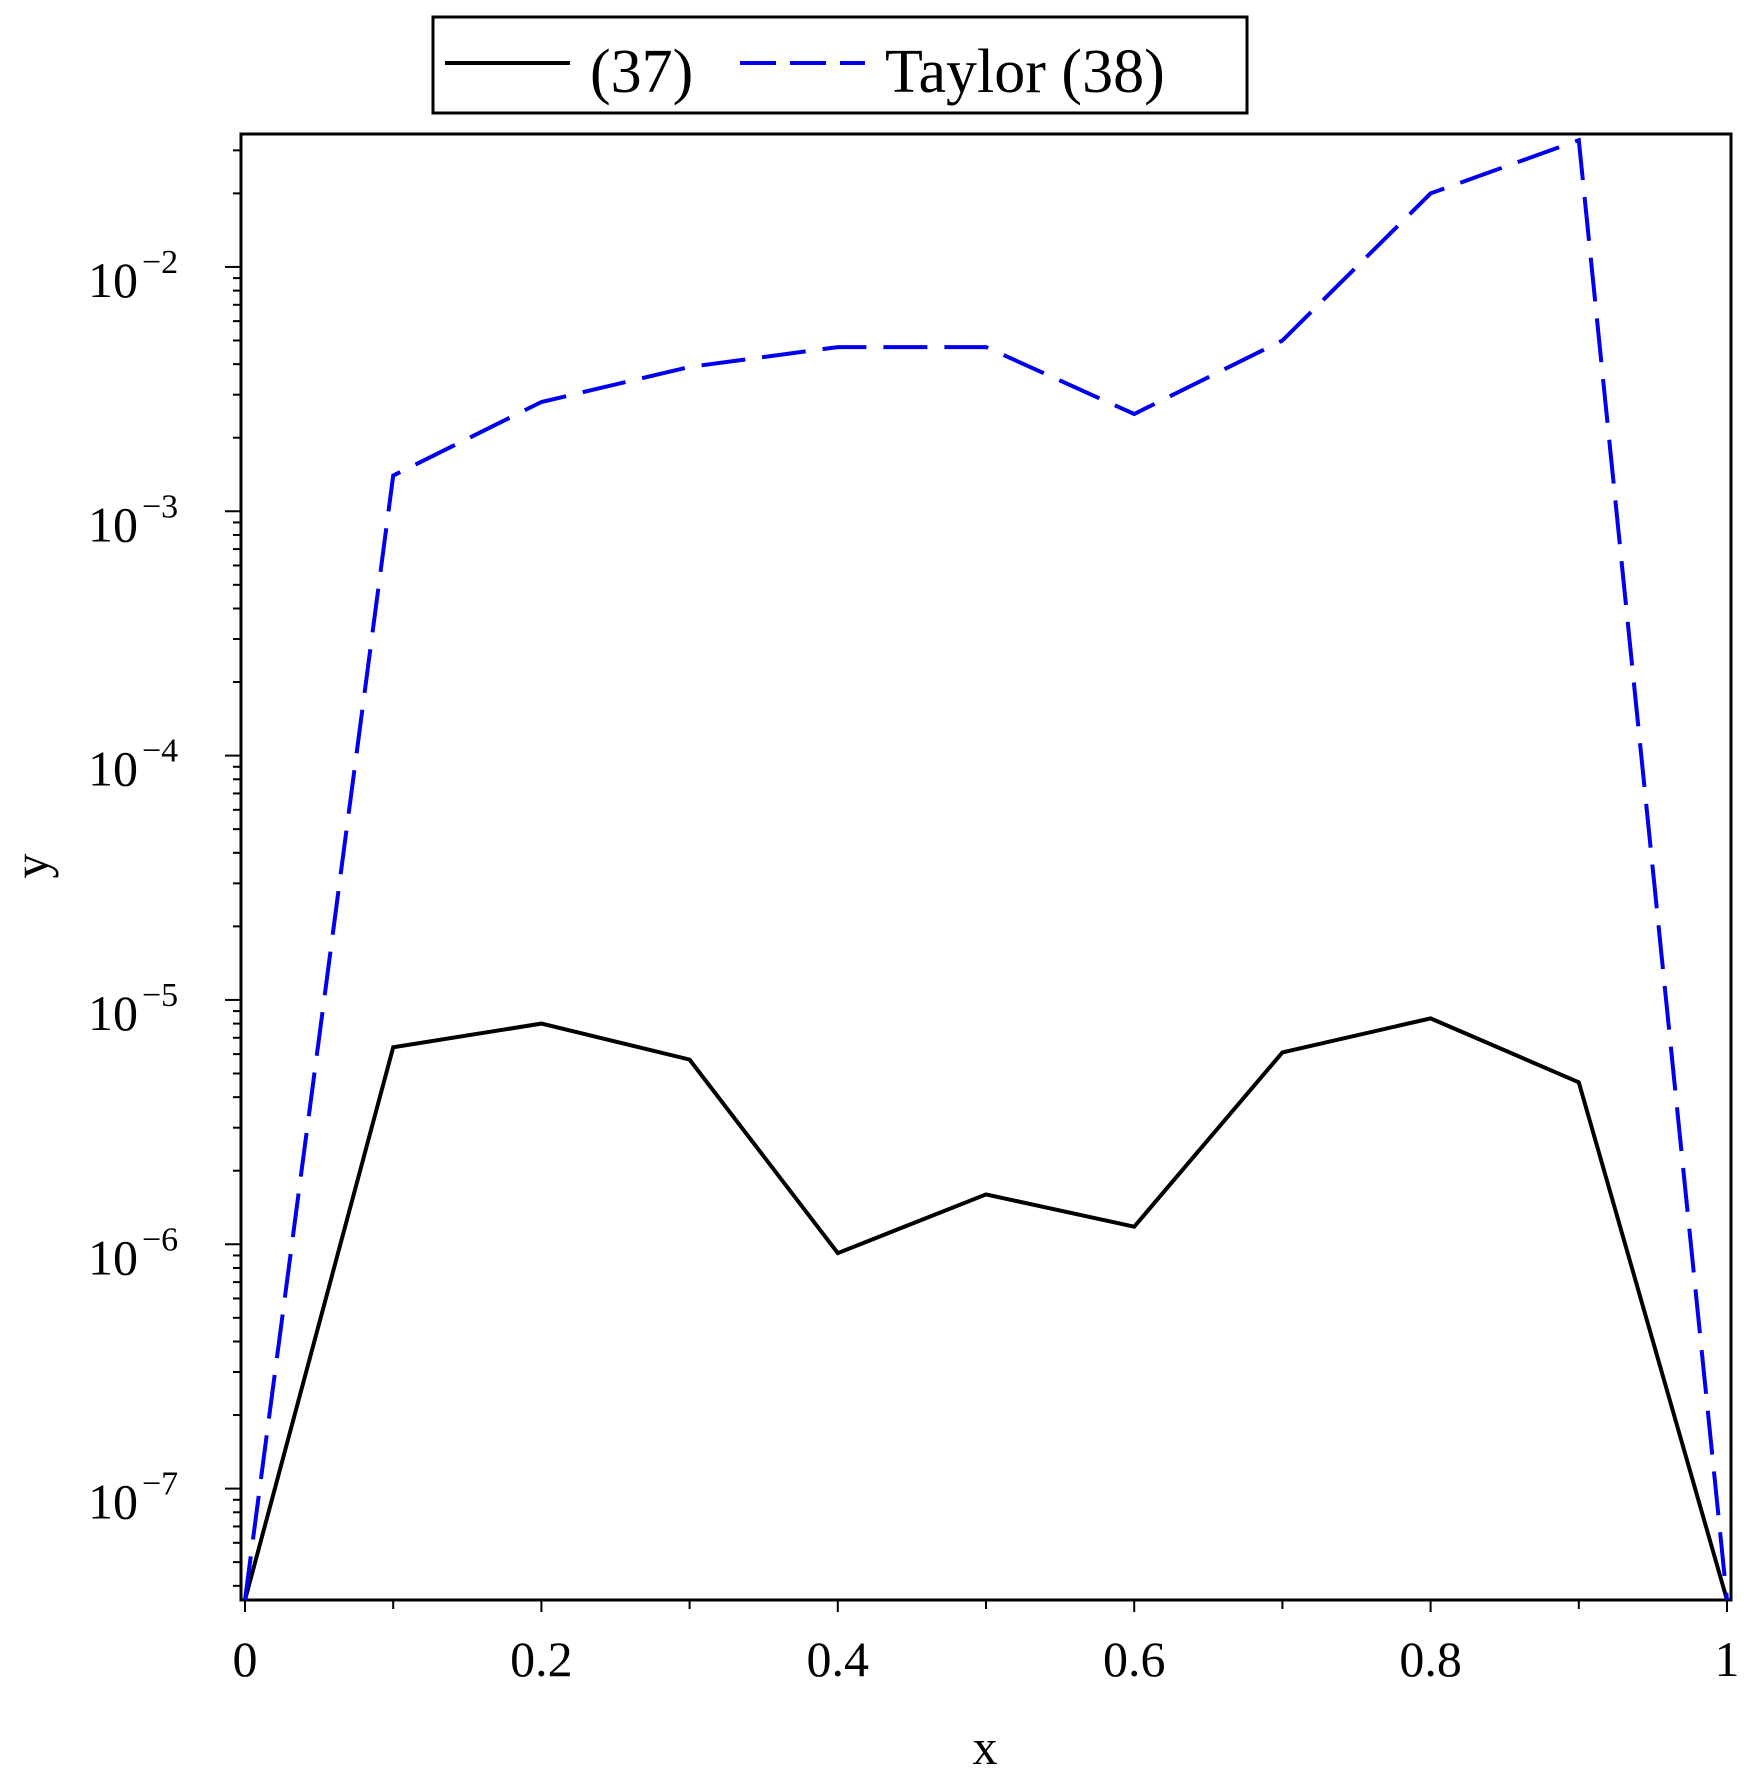 The width and height of the screenshot is (1753, 1781). I want to click on y-tick-label: 10 −3, so click(133, 520).